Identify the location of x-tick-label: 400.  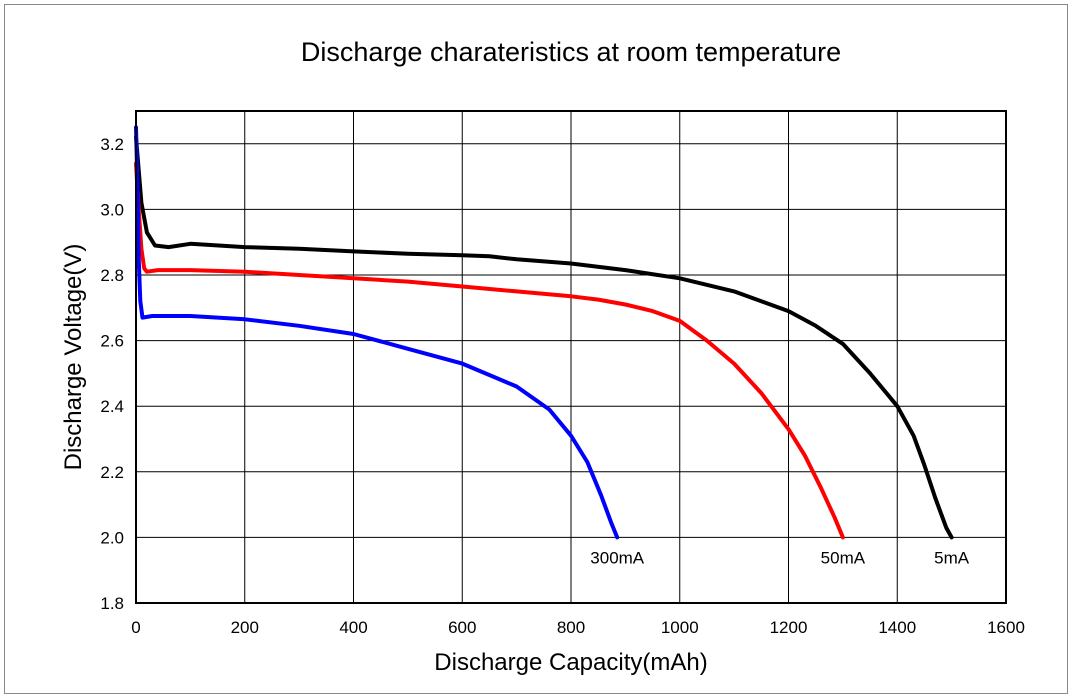
(353, 627).